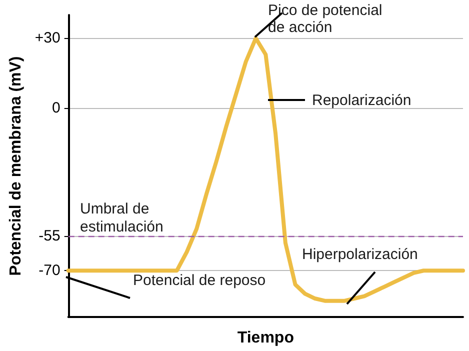 The image size is (469, 351). Describe the element at coordinates (47, 38) in the screenshot. I see `y-tick-label: +30` at that location.